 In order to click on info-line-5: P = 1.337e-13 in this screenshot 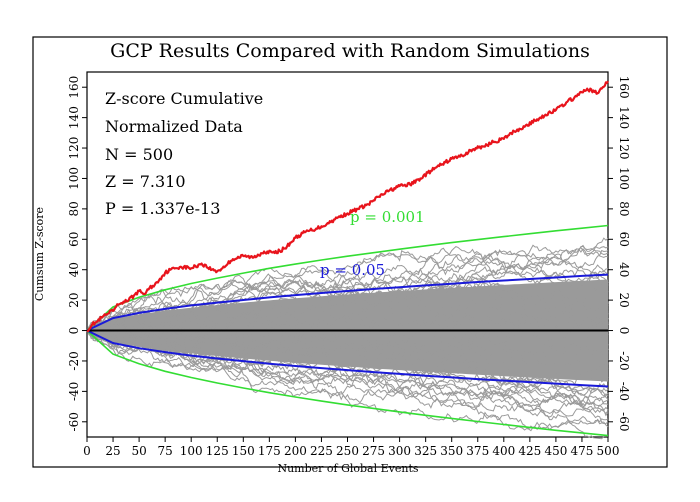, I will do `click(162, 208)`.